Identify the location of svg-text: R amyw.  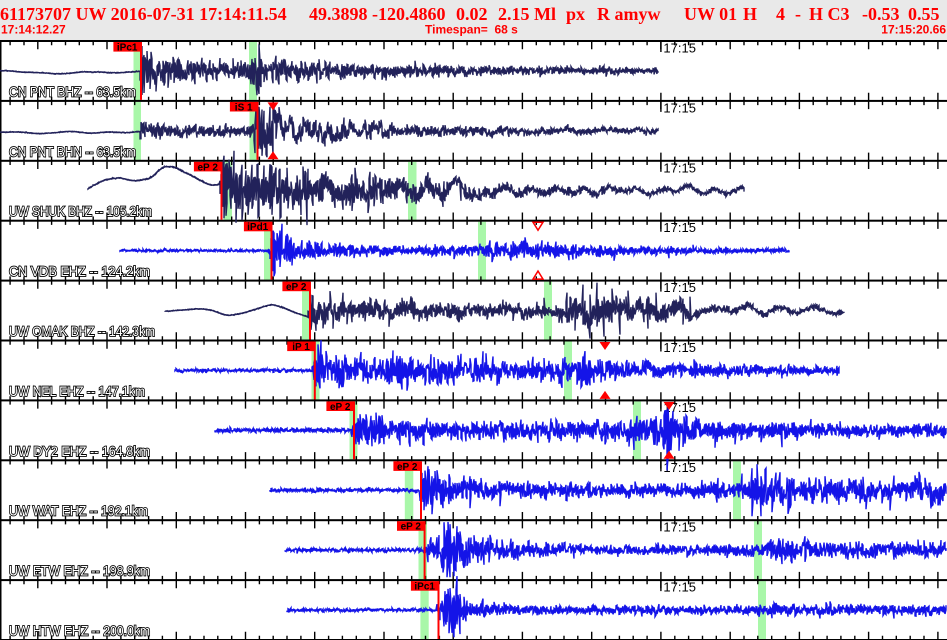
(629, 14).